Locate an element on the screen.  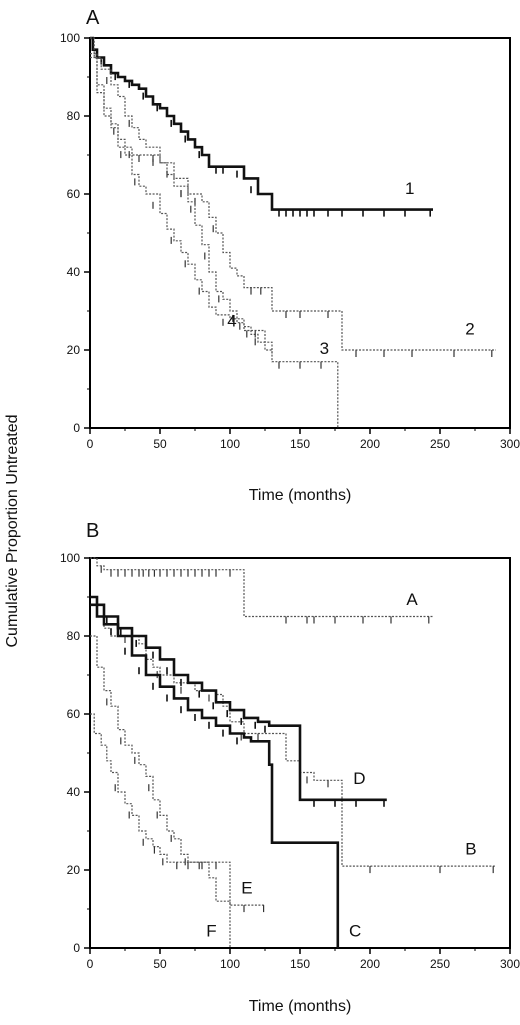
panel-a-y-tick-label: 80 is located at coordinates (74, 116).